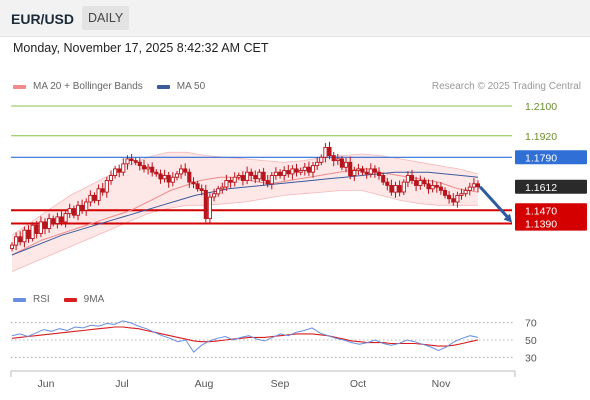 Image resolution: width=590 pixels, height=400 pixels. What do you see at coordinates (551, 166) in the screenshot?
I see `level-labels-layer: 1.2100 1.1920 1.1790 1.1612 1.1470 1.1390` at bounding box center [551, 166].